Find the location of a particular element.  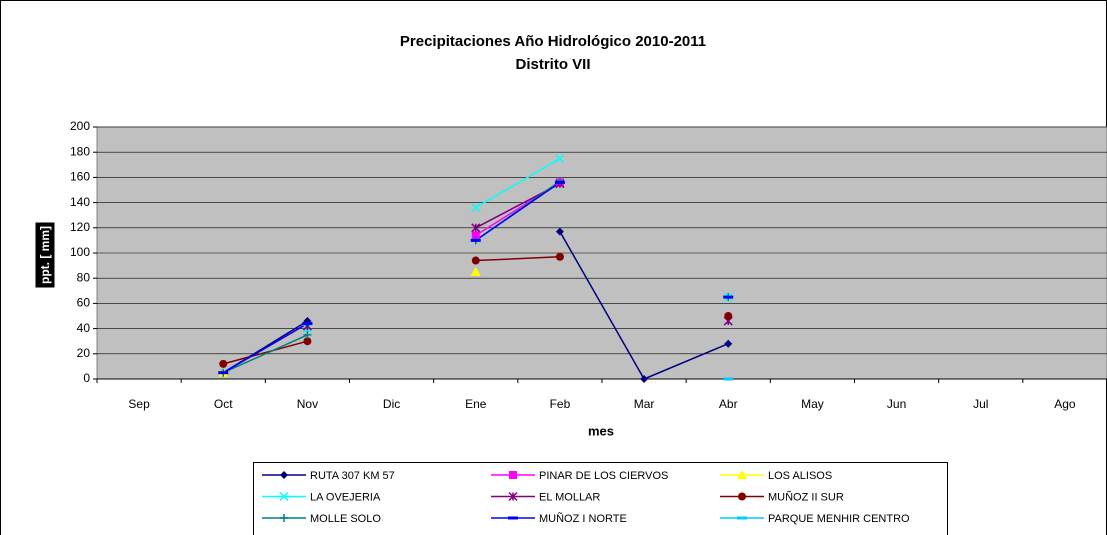

y-tick-label: 140 is located at coordinates (80, 202).